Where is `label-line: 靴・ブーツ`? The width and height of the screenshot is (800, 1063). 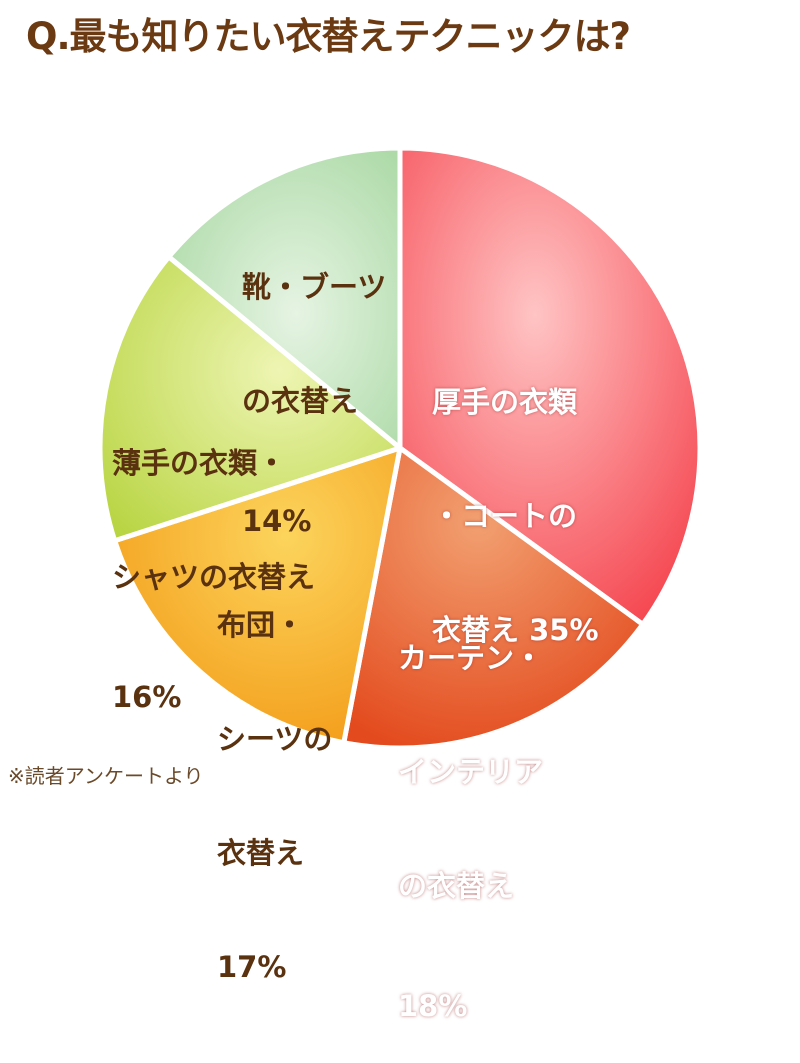 label-line: 靴・ブーツ is located at coordinates (314, 287).